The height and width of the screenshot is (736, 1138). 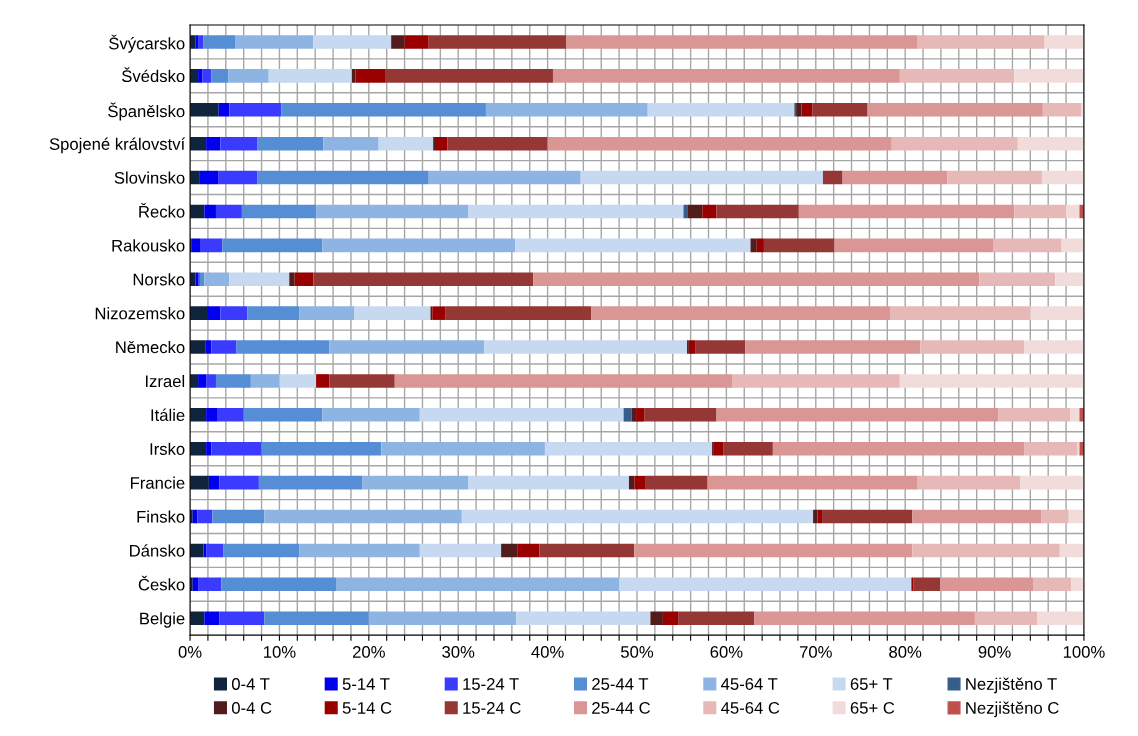 I want to click on legend-label: 45-64 C, so click(x=750, y=707).